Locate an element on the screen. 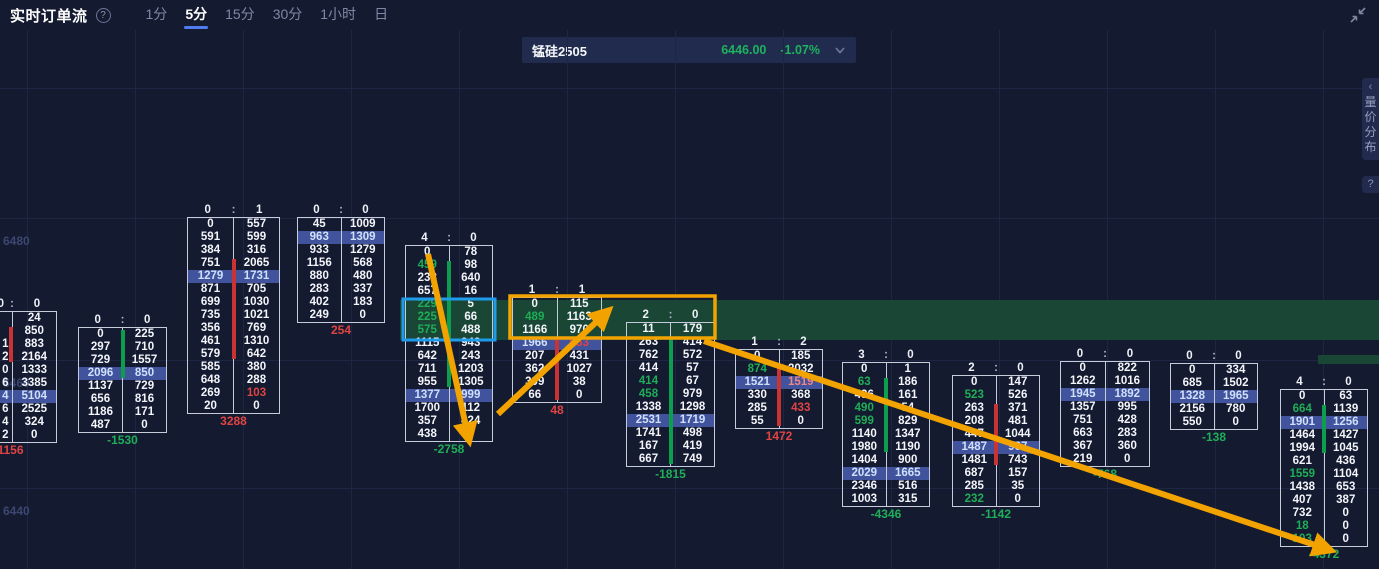 This screenshot has height=569, width=1379. price-row: 0 115 is located at coordinates (557, 304).